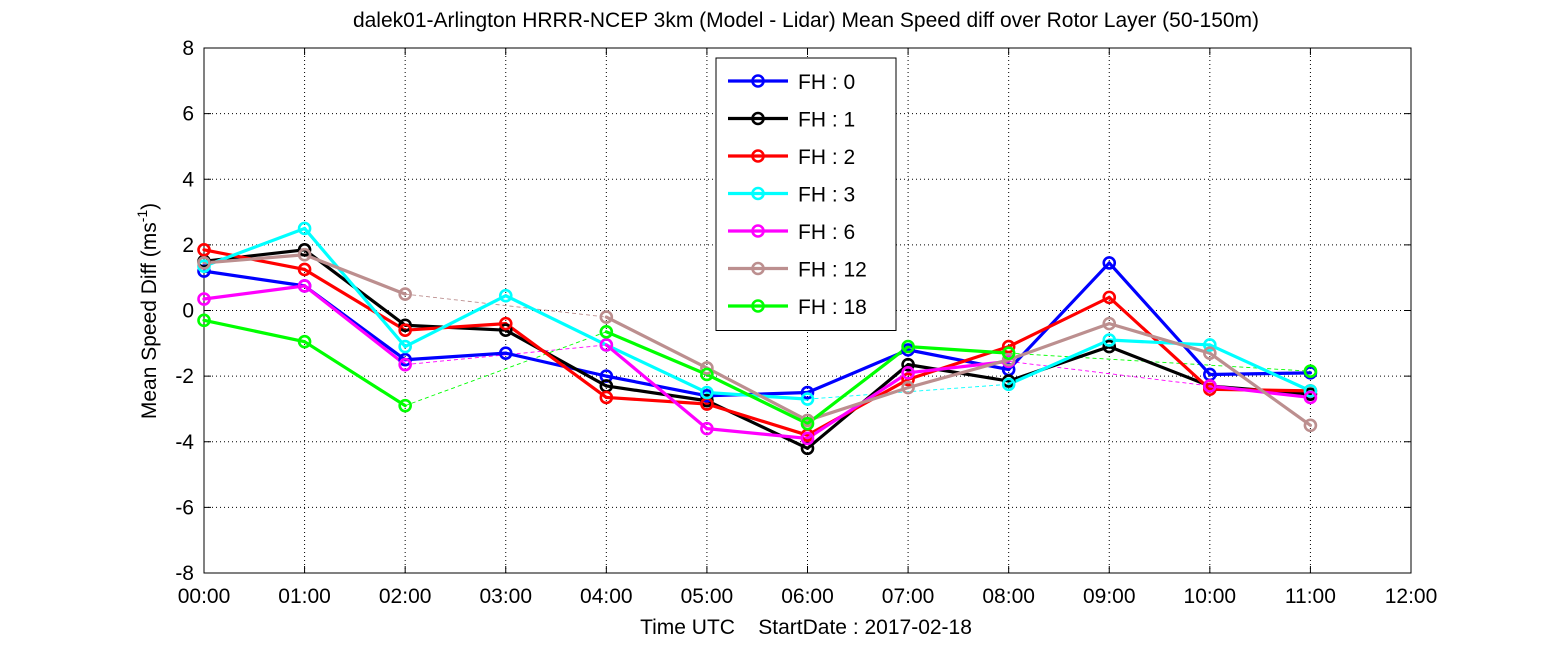  I want to click on legend-label: FH : 2, so click(826, 157).